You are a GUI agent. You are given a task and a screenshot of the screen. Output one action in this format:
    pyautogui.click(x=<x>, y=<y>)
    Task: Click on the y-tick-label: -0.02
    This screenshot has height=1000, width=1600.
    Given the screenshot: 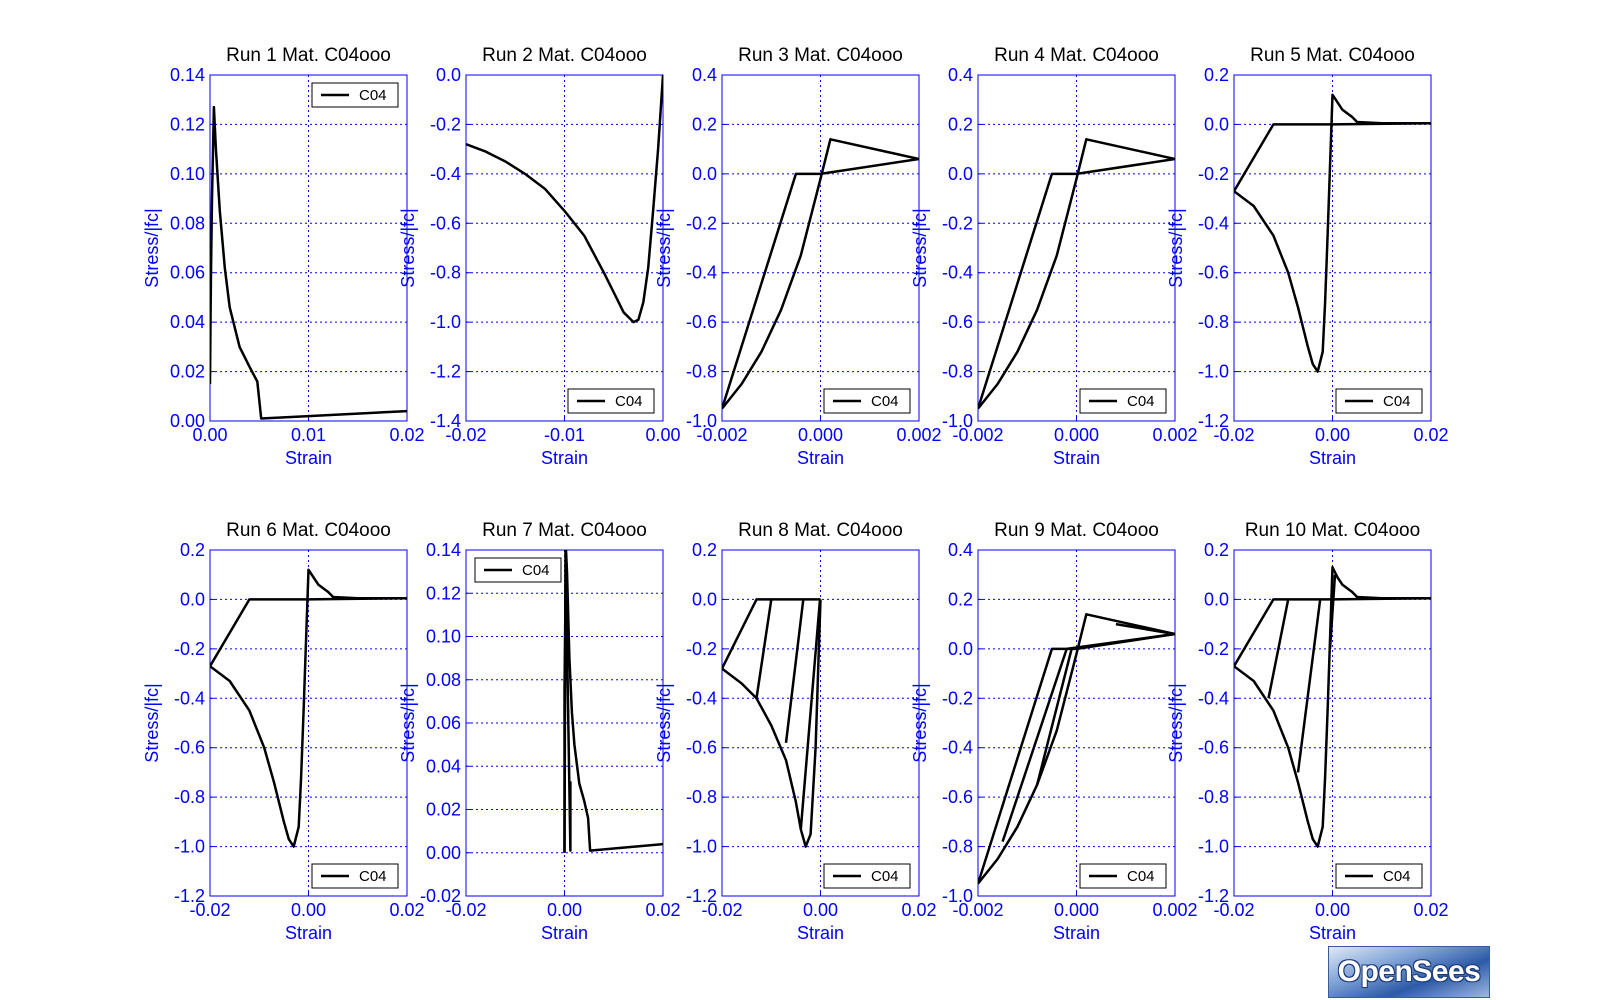 What is the action you would take?
    pyautogui.click(x=440, y=896)
    